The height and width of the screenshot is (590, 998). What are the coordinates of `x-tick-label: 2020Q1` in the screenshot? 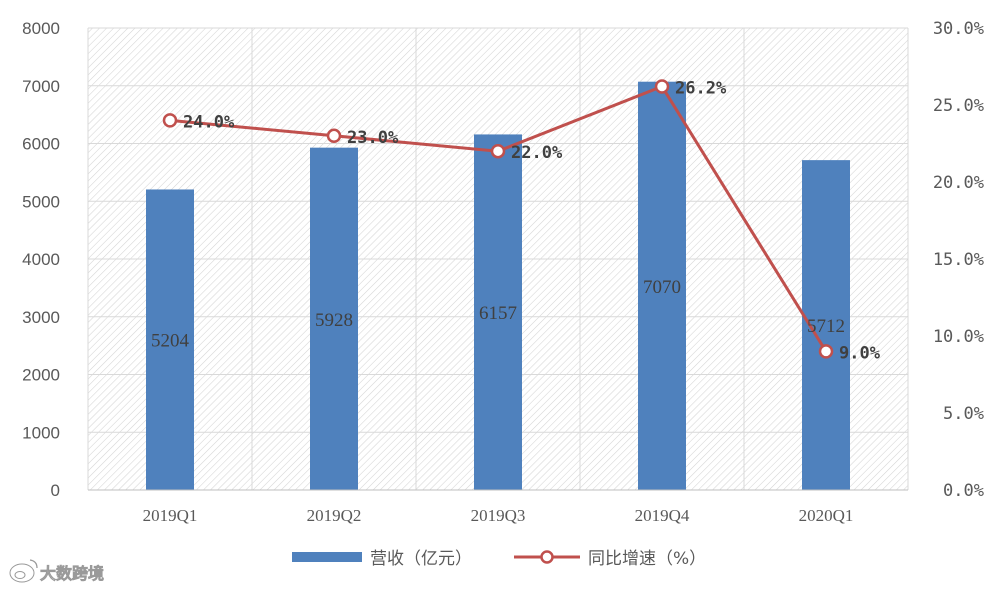 It's located at (826, 515).